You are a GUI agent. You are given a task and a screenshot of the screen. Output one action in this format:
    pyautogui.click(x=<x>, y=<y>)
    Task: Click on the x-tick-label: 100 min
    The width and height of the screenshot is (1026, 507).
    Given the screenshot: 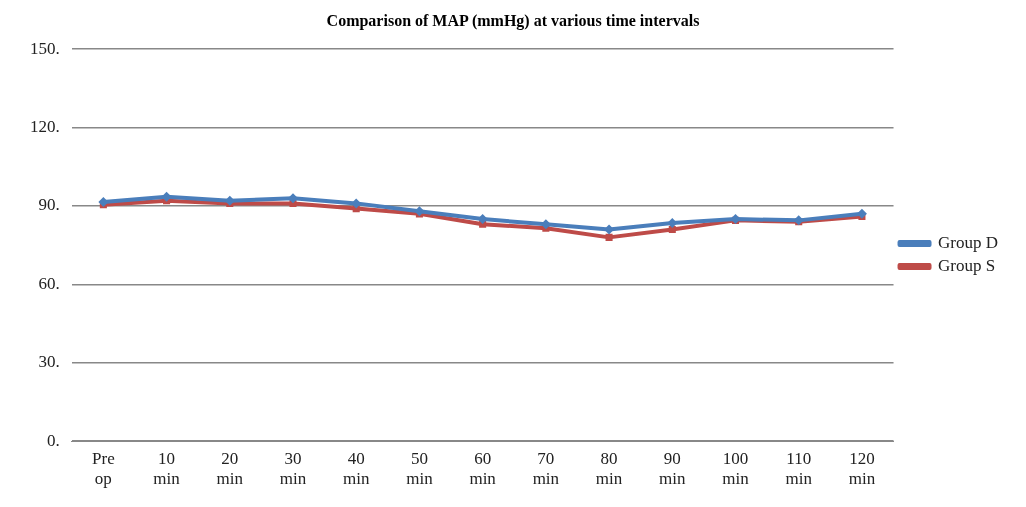 What is the action you would take?
    pyautogui.click(x=736, y=468)
    